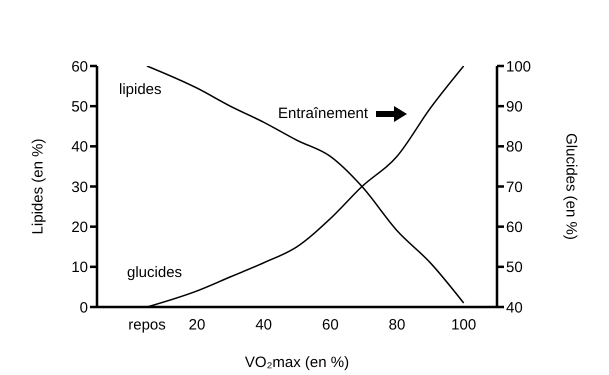  What do you see at coordinates (519, 67) in the screenshot?
I see `y2-tick-label: 100` at bounding box center [519, 67].